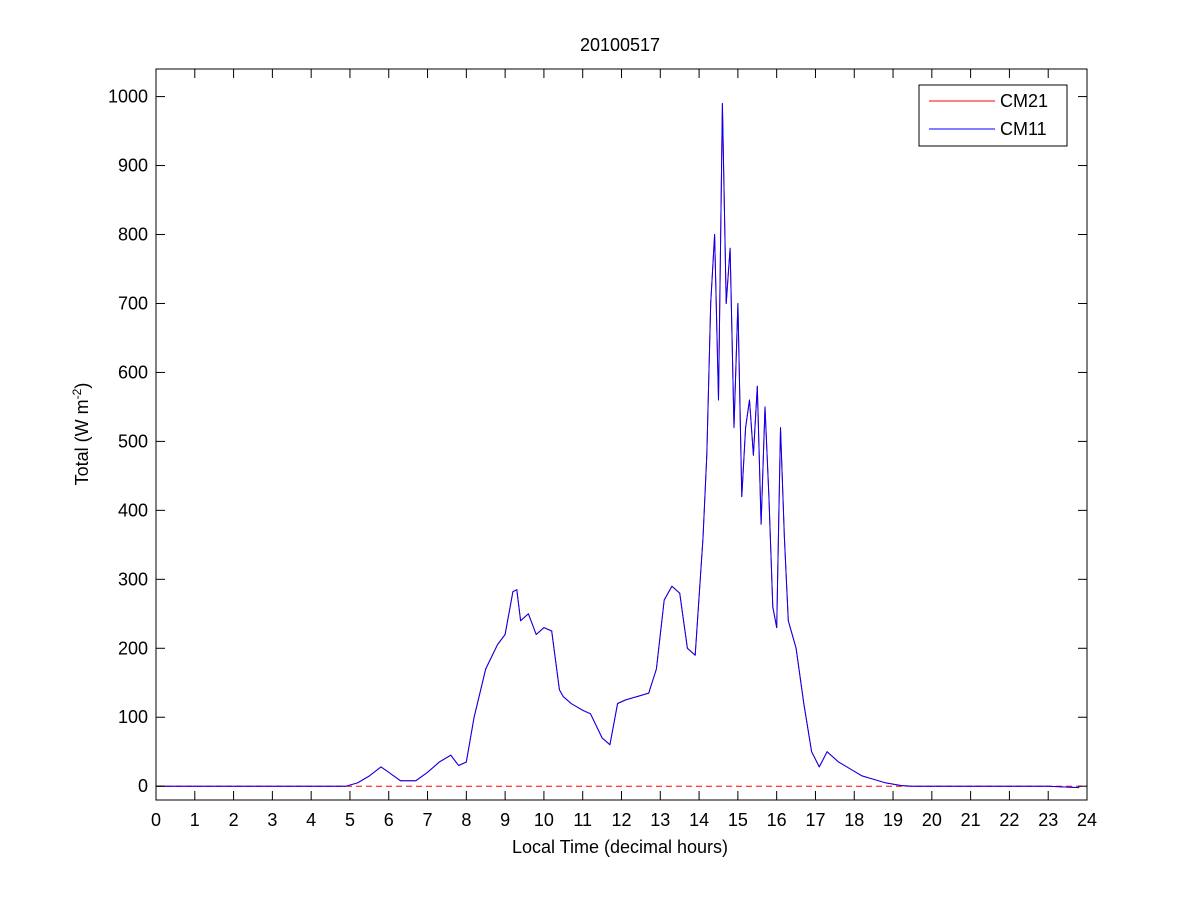 This screenshot has height=900, width=1201. What do you see at coordinates (350, 820) in the screenshot?
I see `x-tick-label: 5` at bounding box center [350, 820].